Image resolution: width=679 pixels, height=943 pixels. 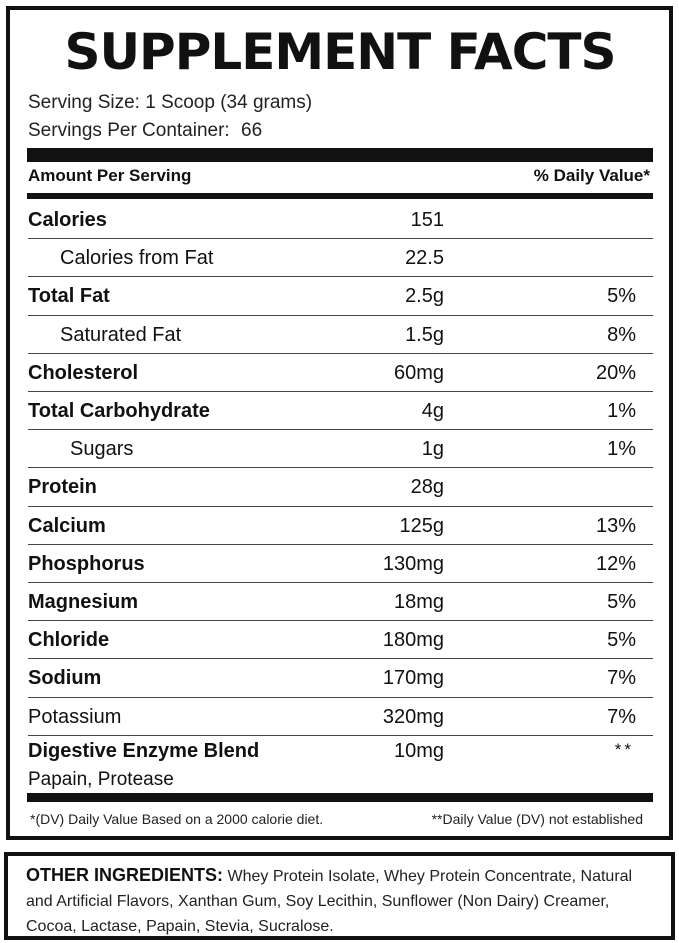 I want to click on nutrient-name: Calories from Fat, so click(x=137, y=258).